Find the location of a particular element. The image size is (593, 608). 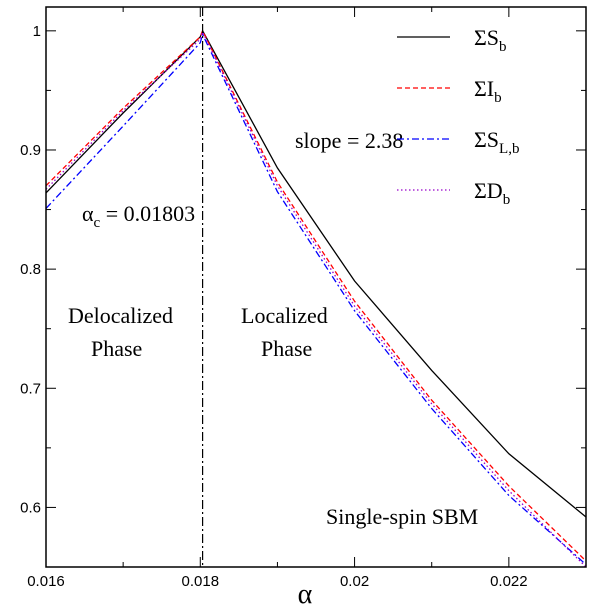

y-tick-label: 0.6 is located at coordinates (30, 507).